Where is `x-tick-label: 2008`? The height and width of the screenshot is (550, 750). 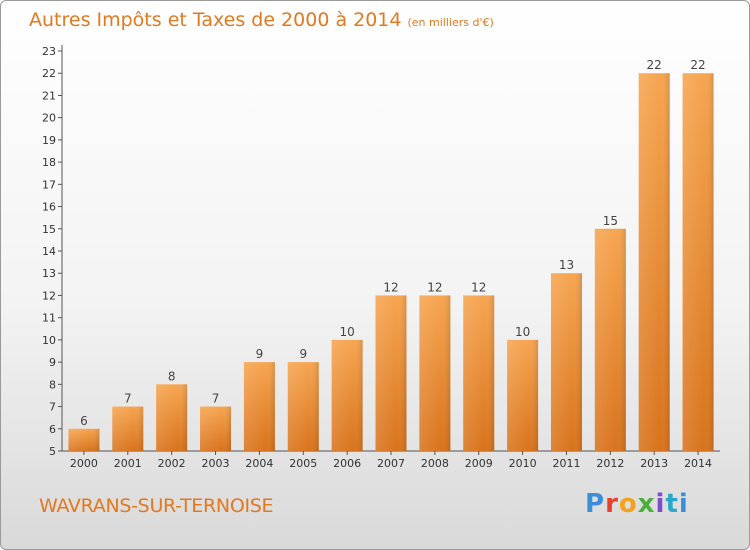
x-tick-label: 2008 is located at coordinates (435, 463).